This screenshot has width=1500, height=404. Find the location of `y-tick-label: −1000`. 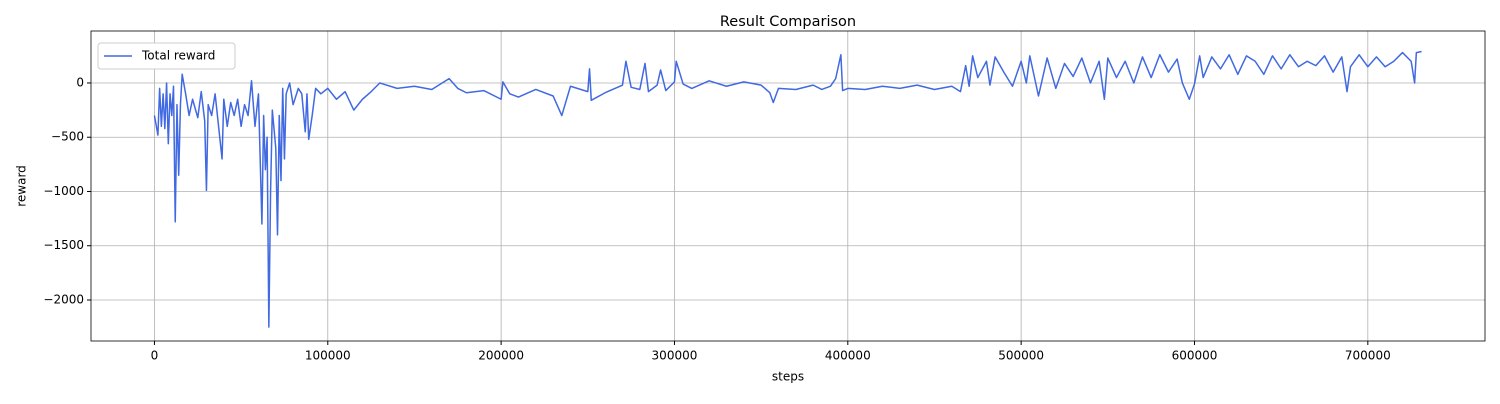

y-tick-label: −1000 is located at coordinates (63, 191).